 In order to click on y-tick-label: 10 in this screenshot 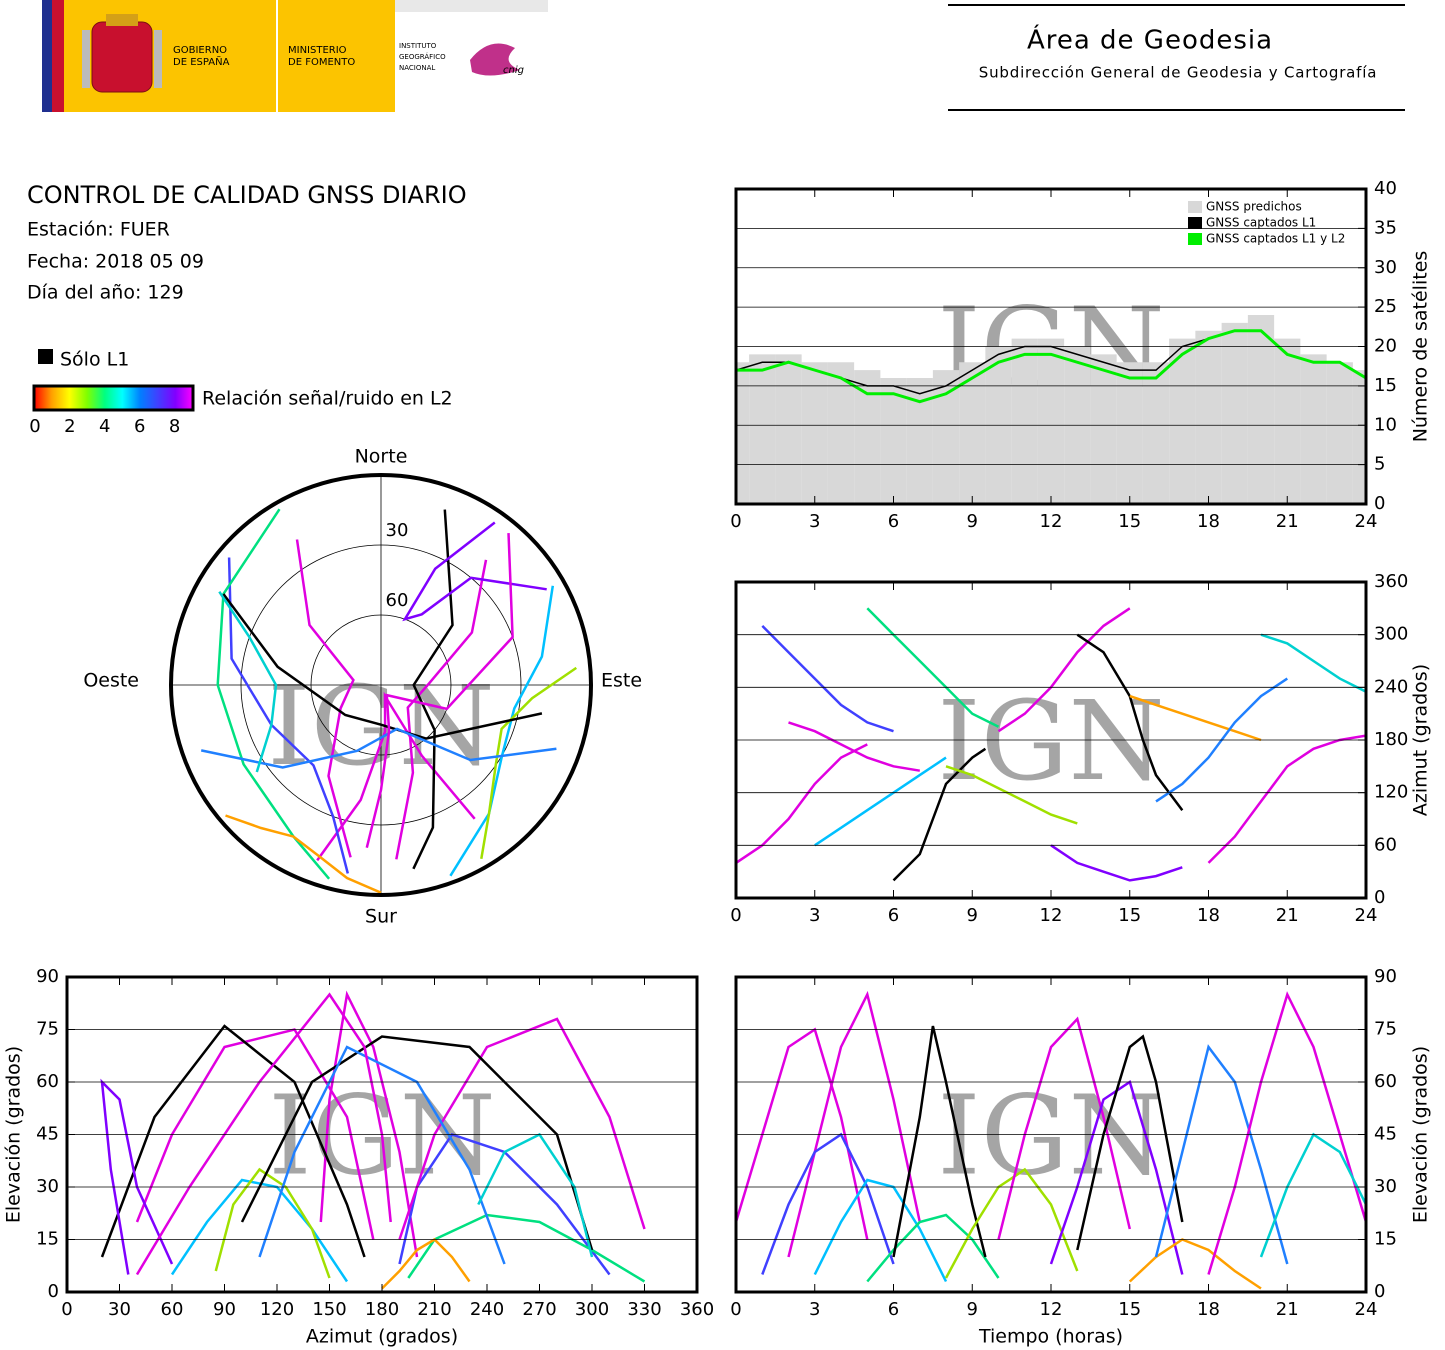, I will do `click(1385, 424)`.